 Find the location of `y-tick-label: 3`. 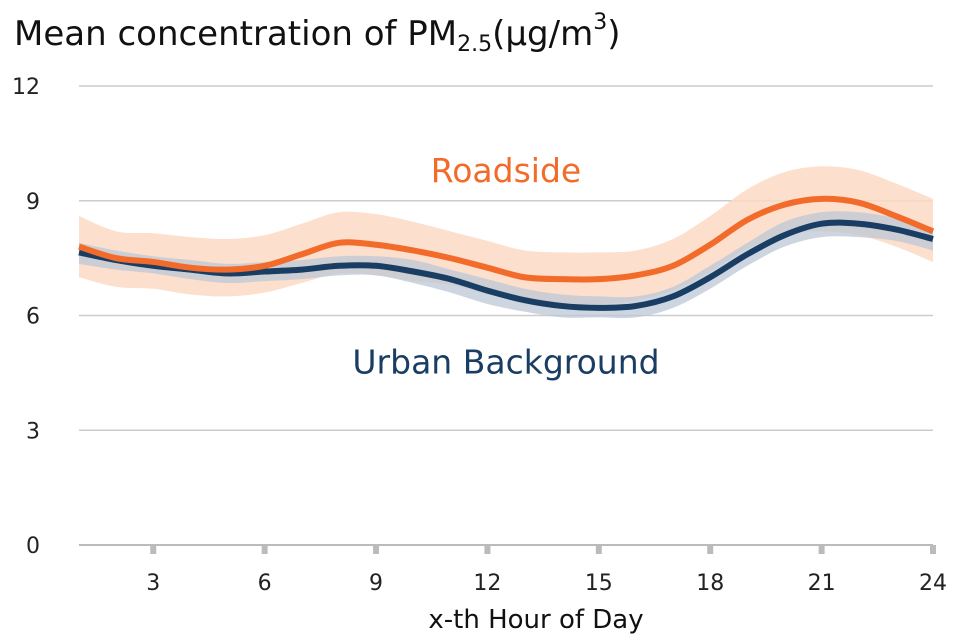

y-tick-label: 3 is located at coordinates (33, 431).